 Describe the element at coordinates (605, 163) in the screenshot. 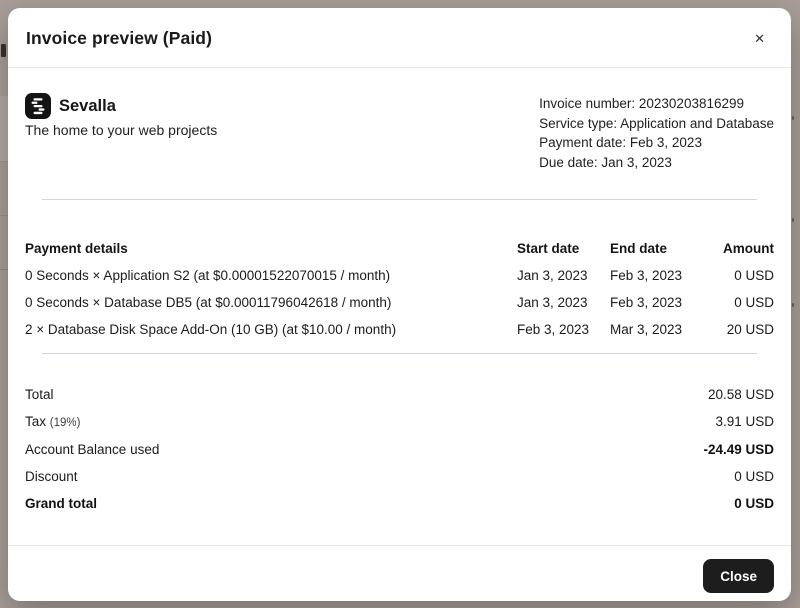

I see `due-date: Due date: Jan 3, 2023` at that location.